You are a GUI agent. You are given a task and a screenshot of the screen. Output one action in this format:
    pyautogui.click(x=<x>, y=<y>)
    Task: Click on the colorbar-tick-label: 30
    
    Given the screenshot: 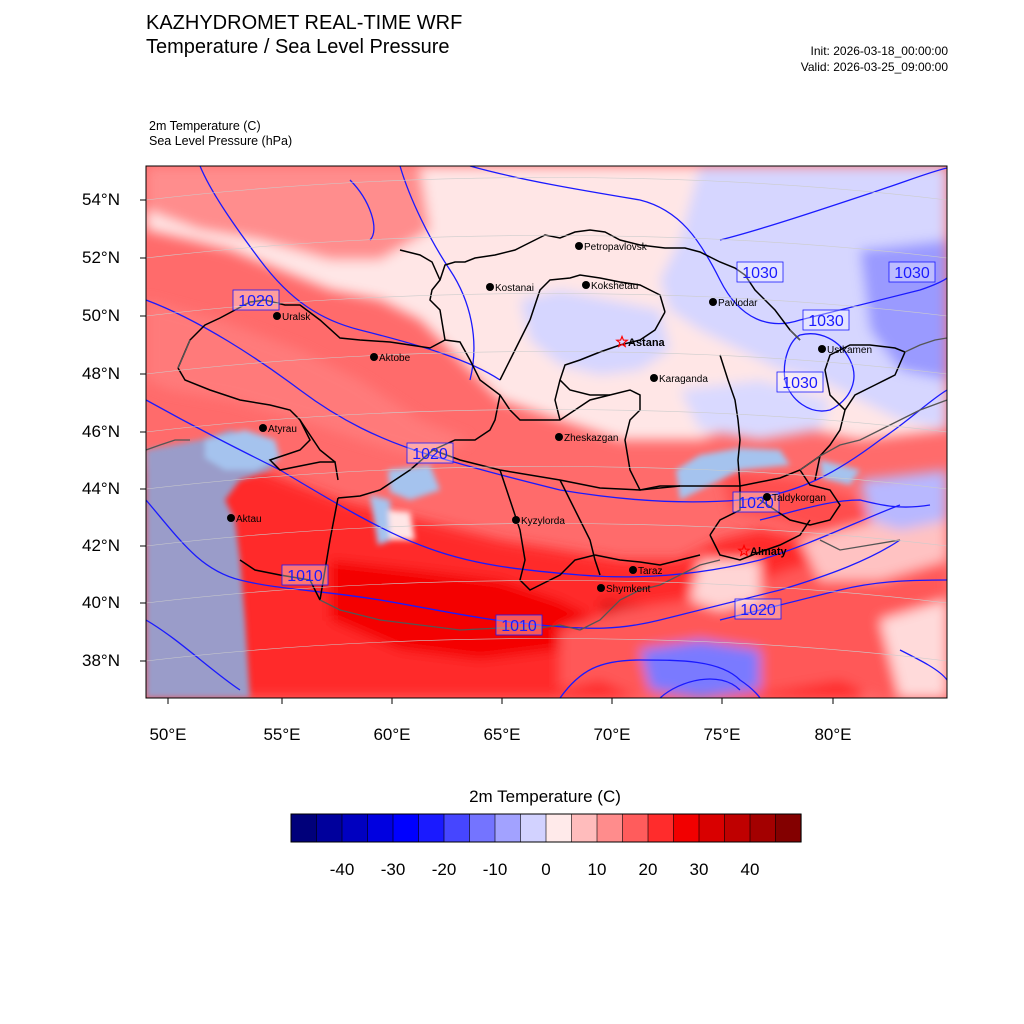 What is the action you would take?
    pyautogui.click(x=699, y=869)
    